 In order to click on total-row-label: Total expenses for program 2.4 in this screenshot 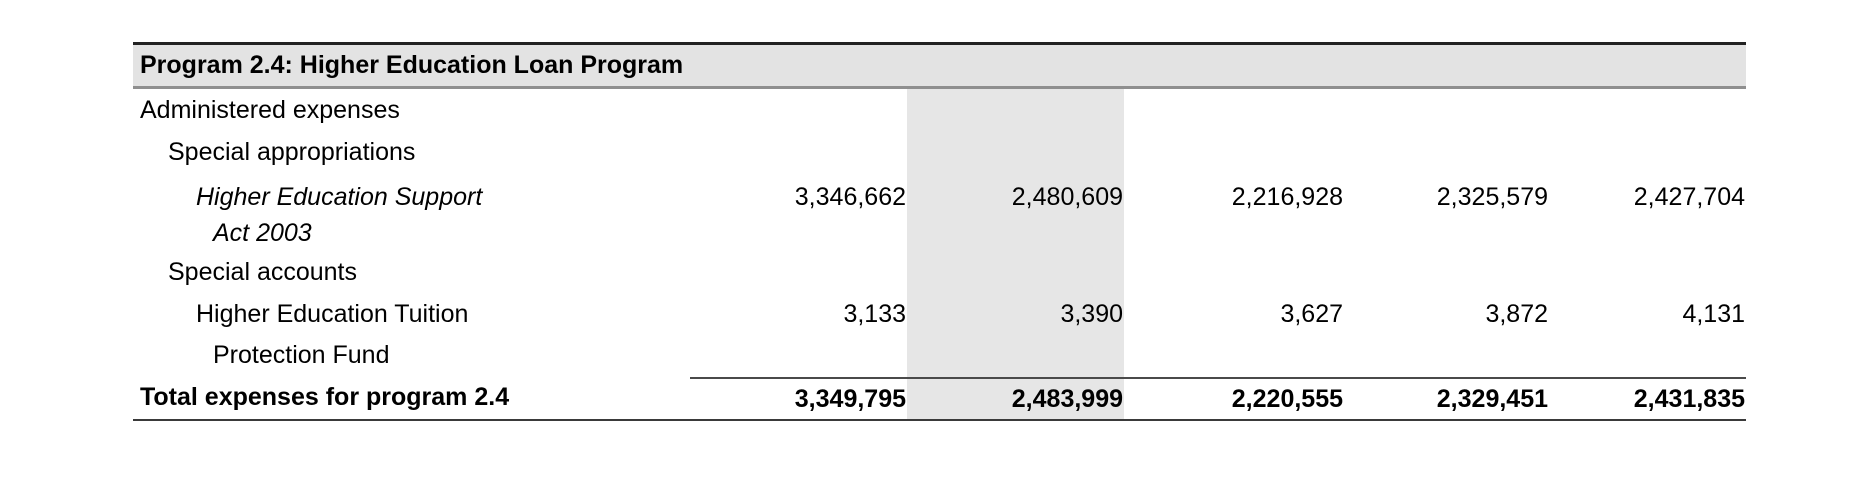, I will do `click(325, 397)`.